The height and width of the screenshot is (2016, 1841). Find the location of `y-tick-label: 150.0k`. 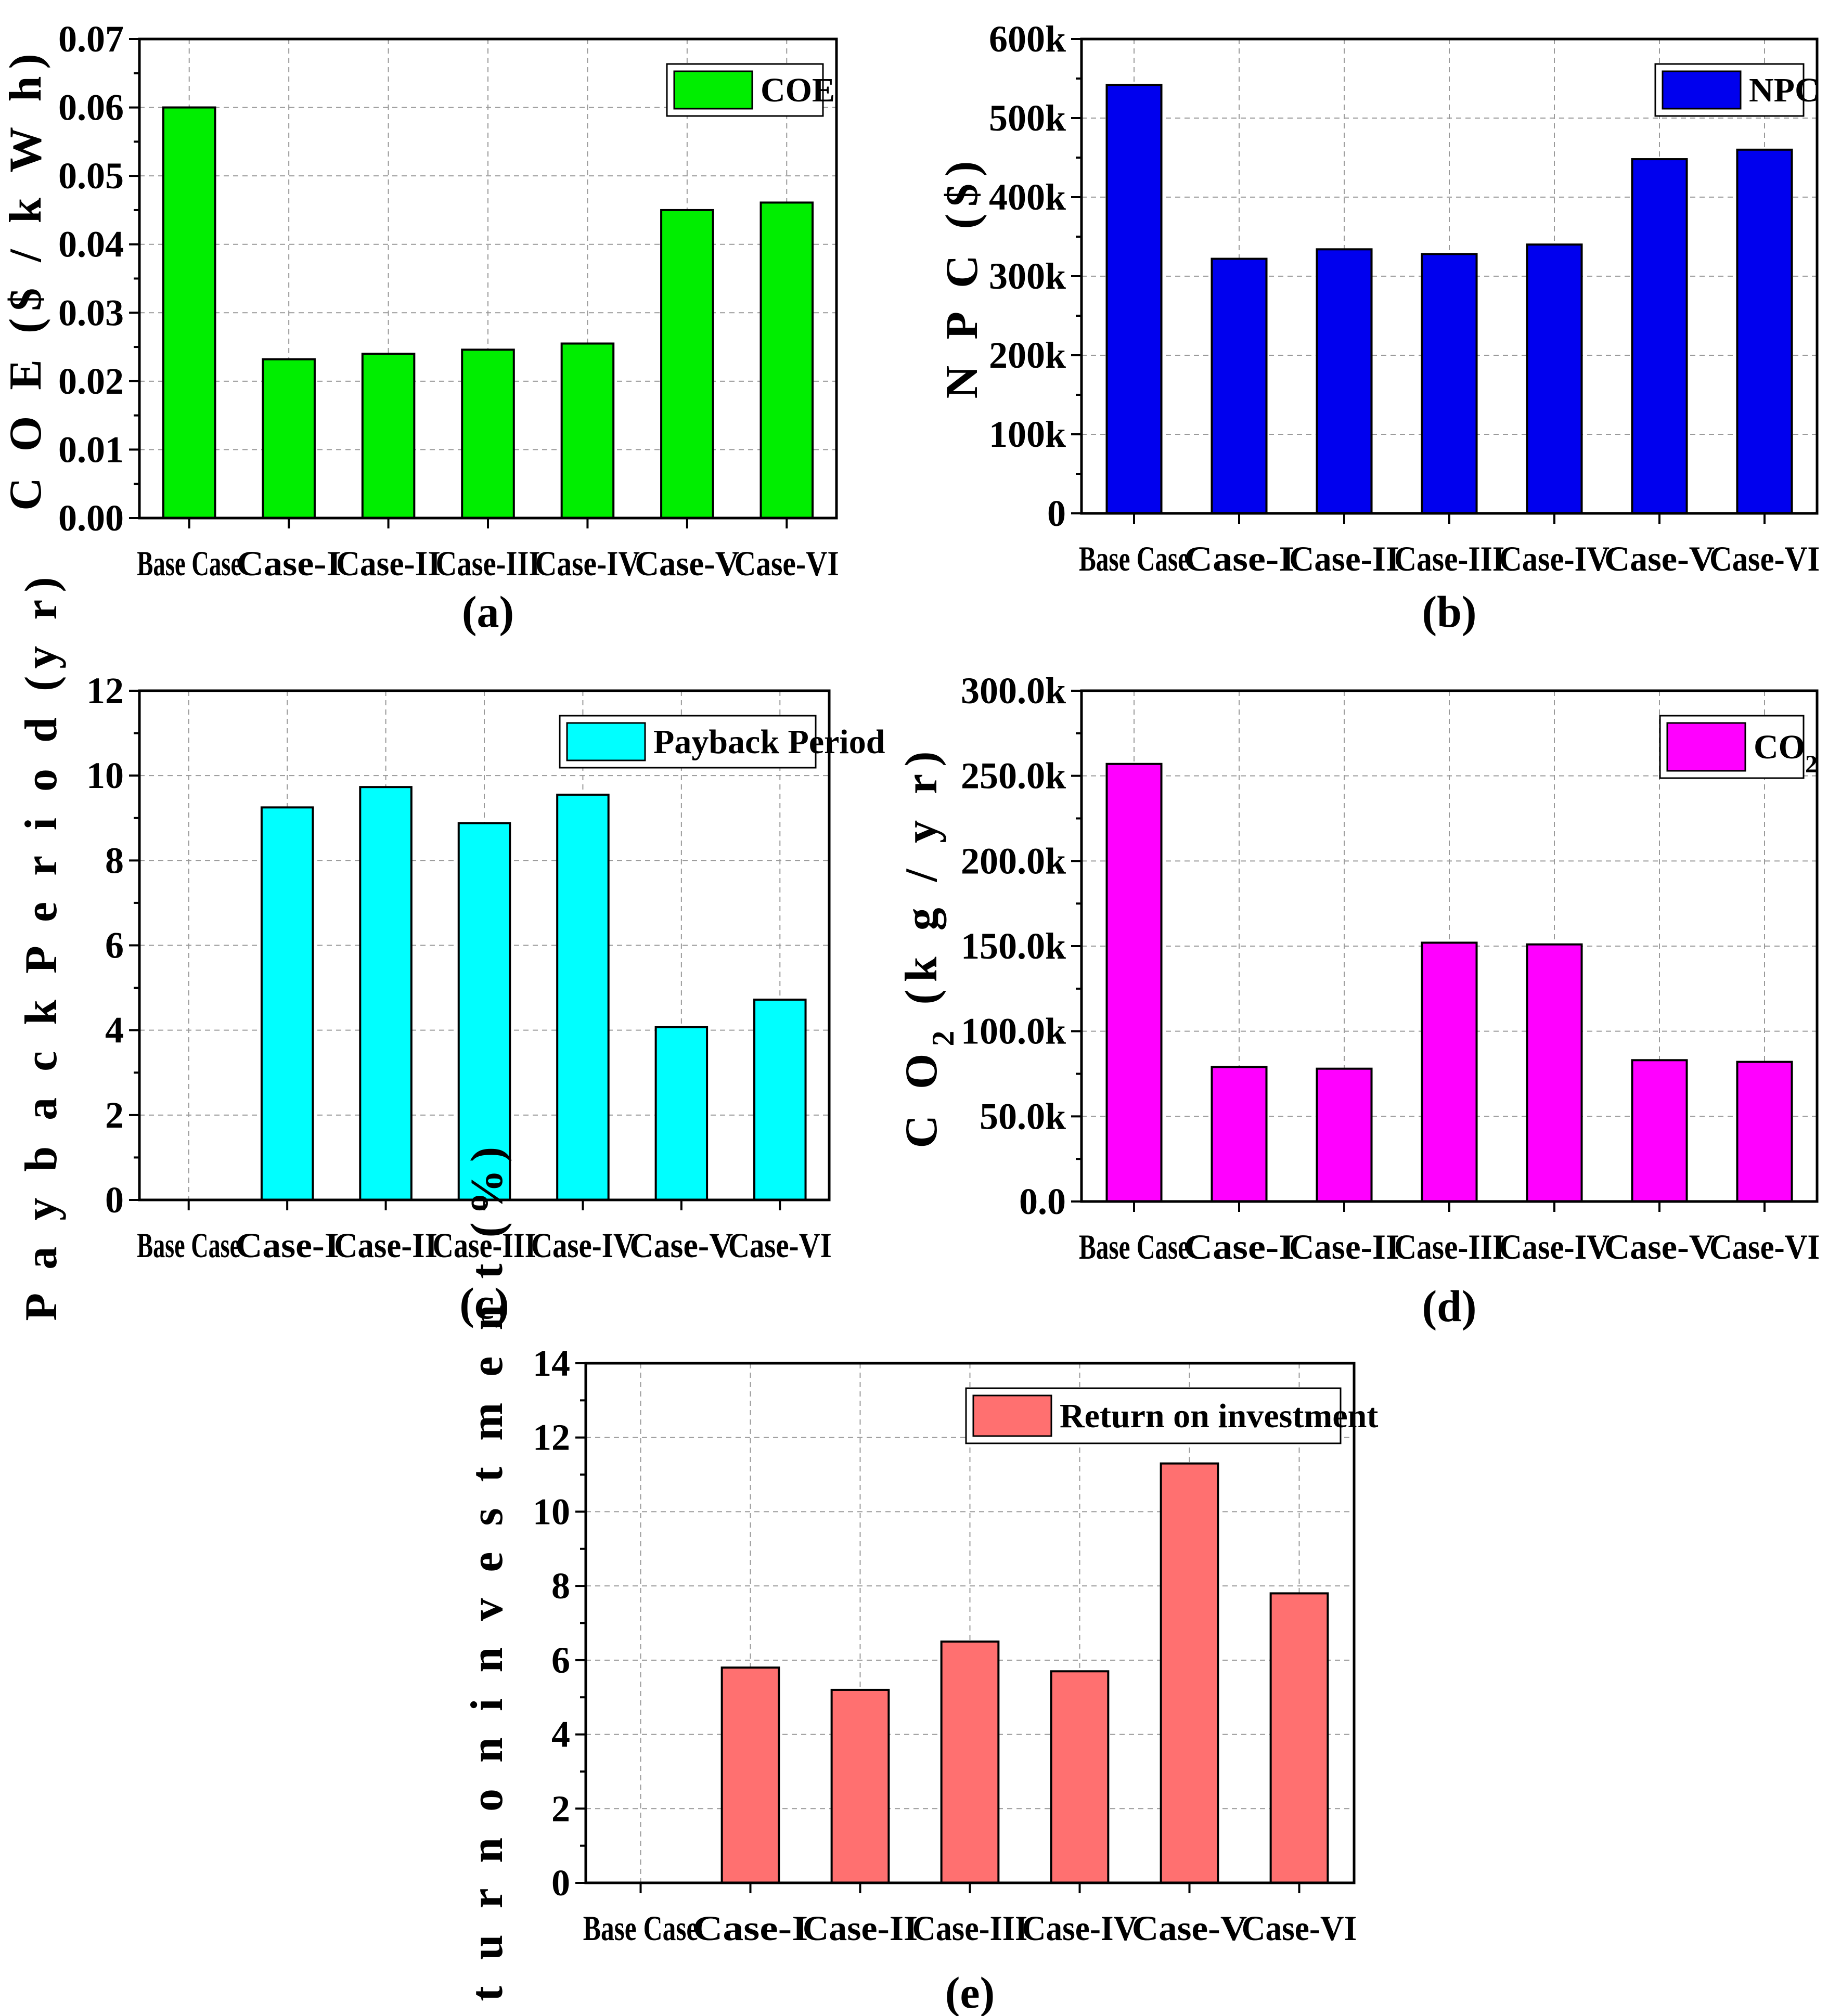

y-tick-label: 150.0k is located at coordinates (1014, 946).